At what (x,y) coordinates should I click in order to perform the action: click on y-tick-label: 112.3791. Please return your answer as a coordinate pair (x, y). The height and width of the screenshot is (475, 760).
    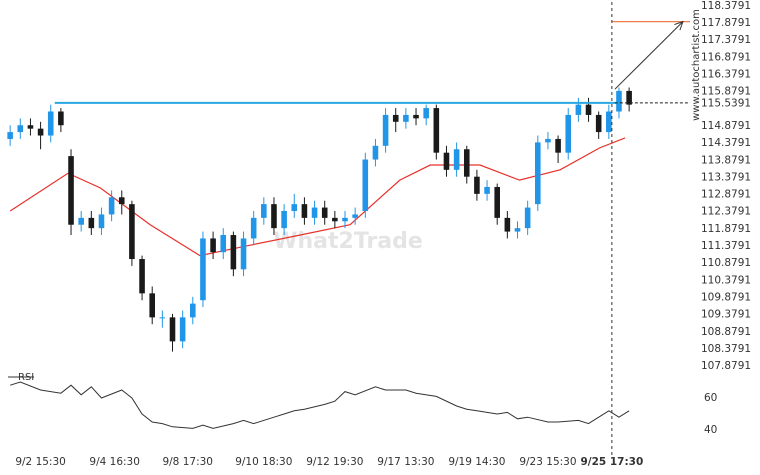
    Looking at the image, I should click on (726, 212).